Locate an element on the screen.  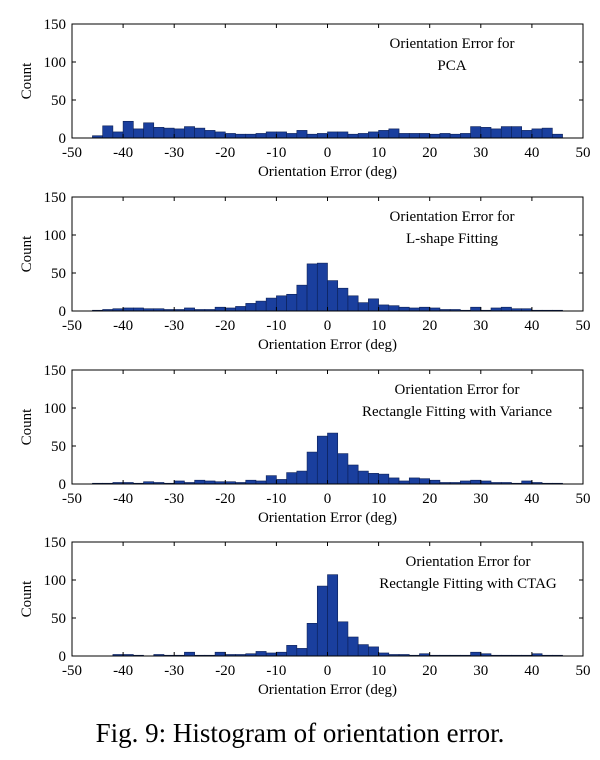
chart-title-line: PCA is located at coordinates (451, 66).